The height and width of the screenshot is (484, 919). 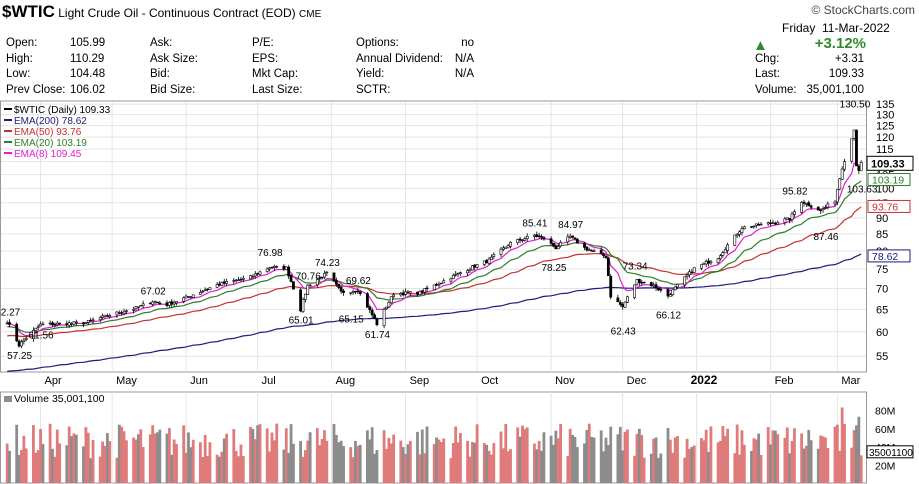 What do you see at coordinates (275, 74) in the screenshot?
I see `quote-label: Mkt Cap:` at bounding box center [275, 74].